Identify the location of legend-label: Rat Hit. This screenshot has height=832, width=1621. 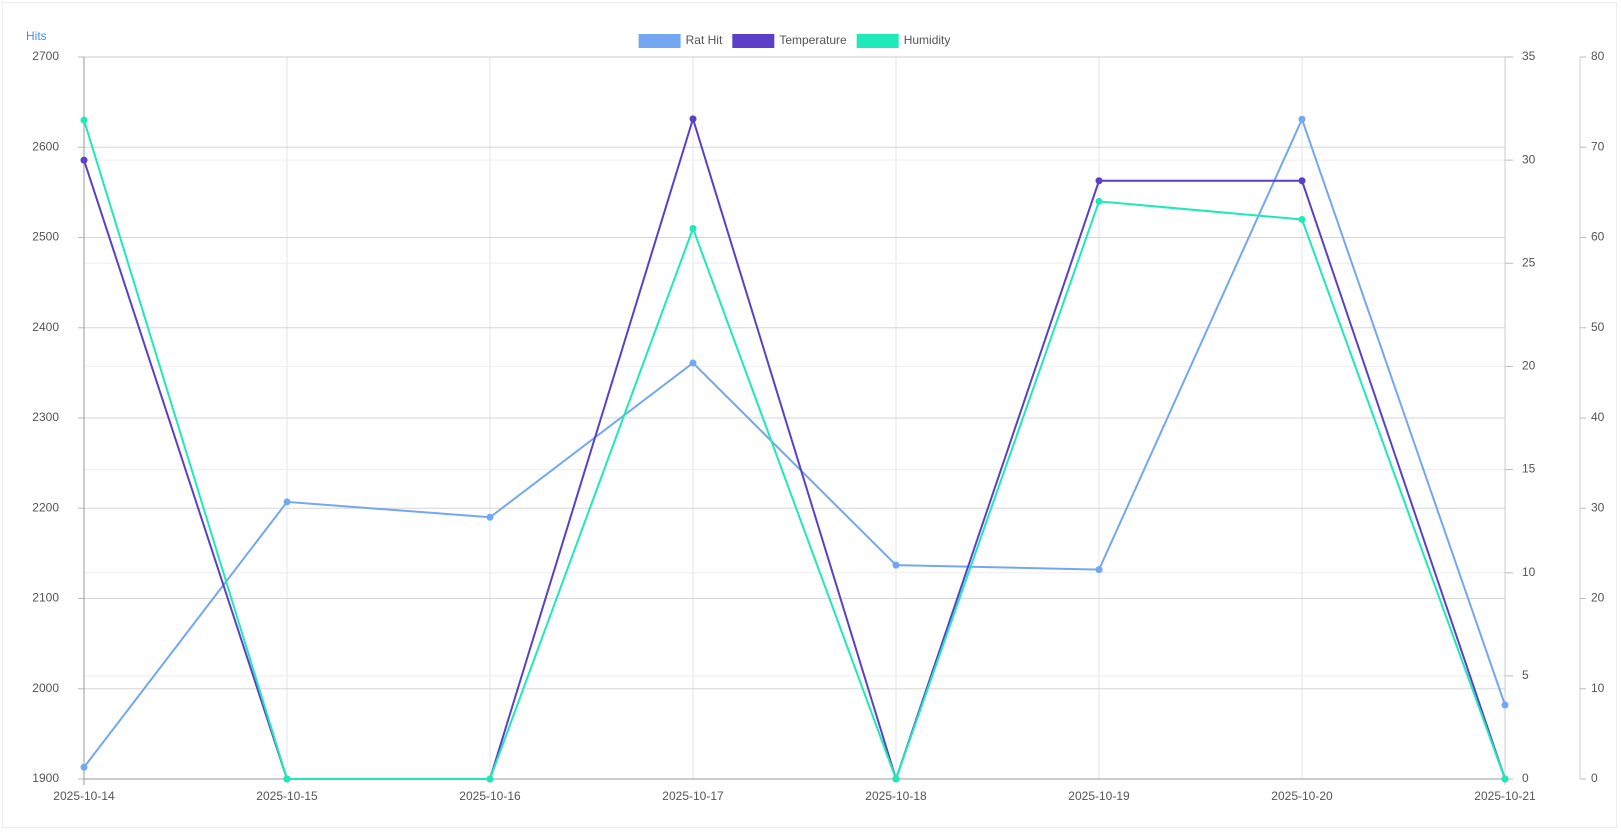
(704, 40).